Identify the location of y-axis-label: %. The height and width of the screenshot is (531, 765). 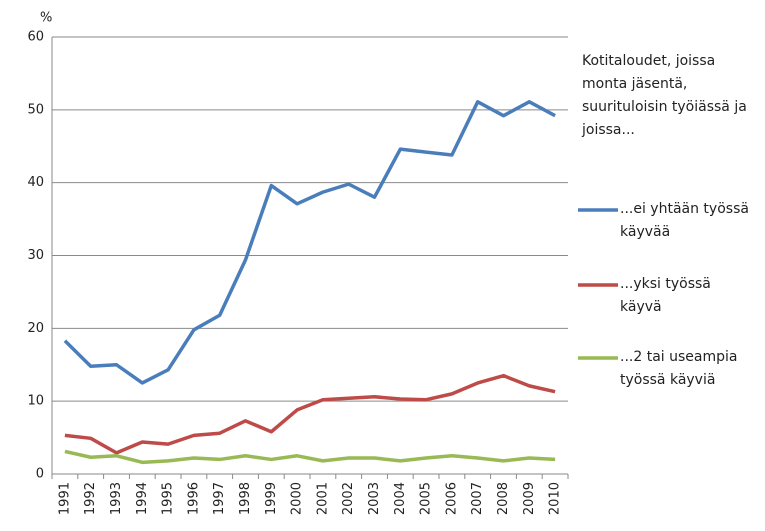
(46, 18).